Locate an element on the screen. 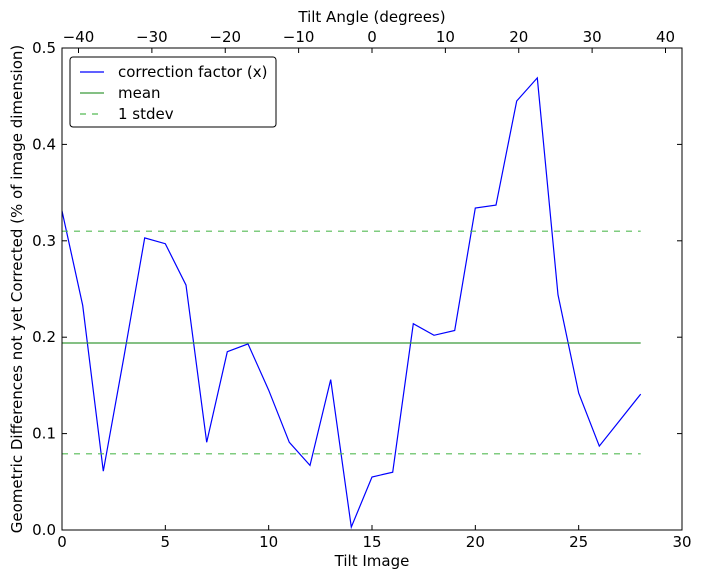 This screenshot has width=701, height=579. y-tick-label: 0.4 is located at coordinates (44, 144).